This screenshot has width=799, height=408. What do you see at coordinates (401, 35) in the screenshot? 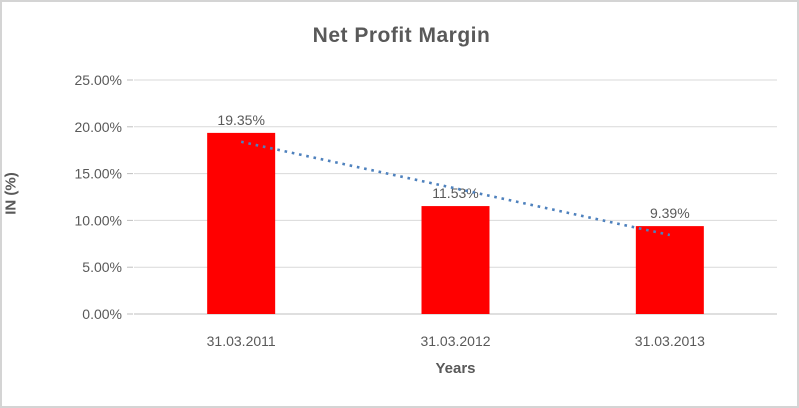
I see `chart-title: Net Profit Margin` at bounding box center [401, 35].